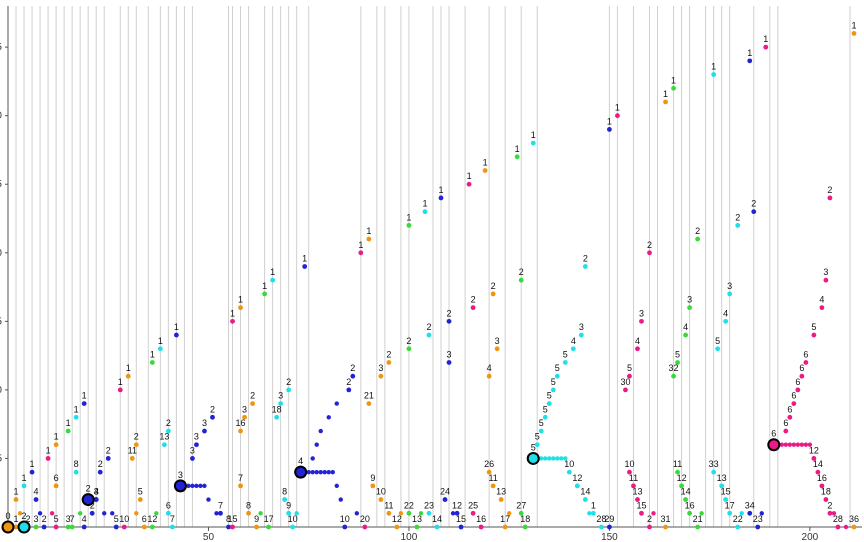 This screenshot has width=864, height=542. I want to click on point-label: 6, so click(801, 368).